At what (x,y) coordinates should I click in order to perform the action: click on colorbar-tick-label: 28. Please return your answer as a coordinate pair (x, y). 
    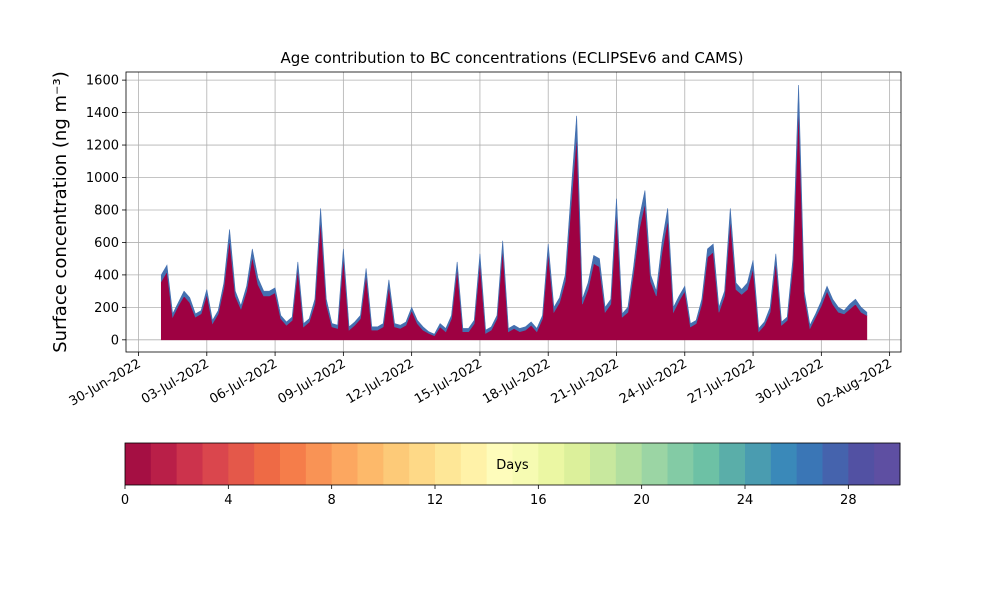
    Looking at the image, I should click on (848, 500).